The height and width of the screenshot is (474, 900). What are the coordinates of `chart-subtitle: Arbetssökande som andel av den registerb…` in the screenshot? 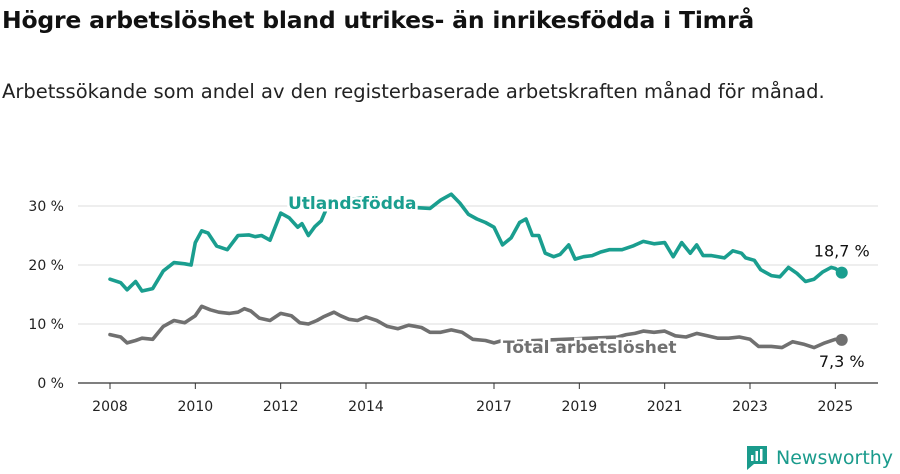 It's located at (413, 91).